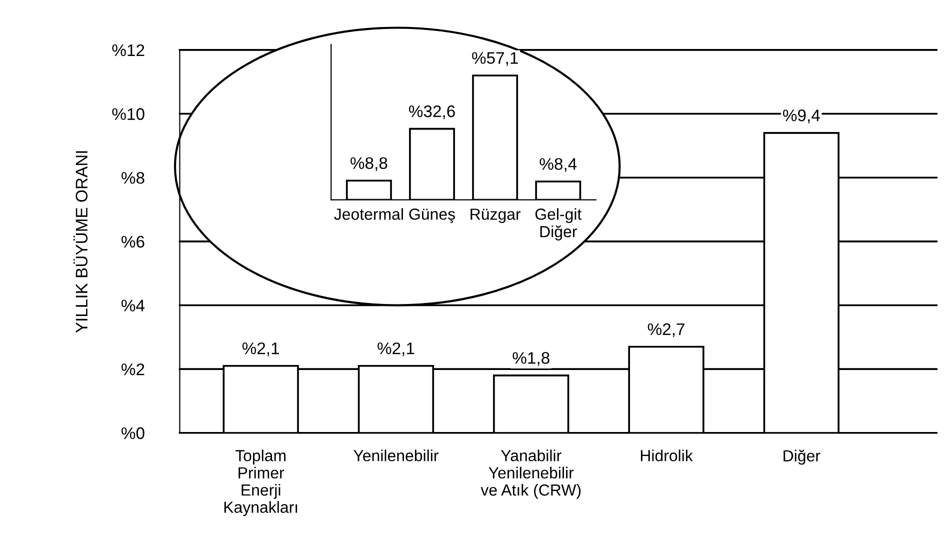  Describe the element at coordinates (666, 456) in the screenshot. I see `x-tick-label: Hidrolik` at that location.